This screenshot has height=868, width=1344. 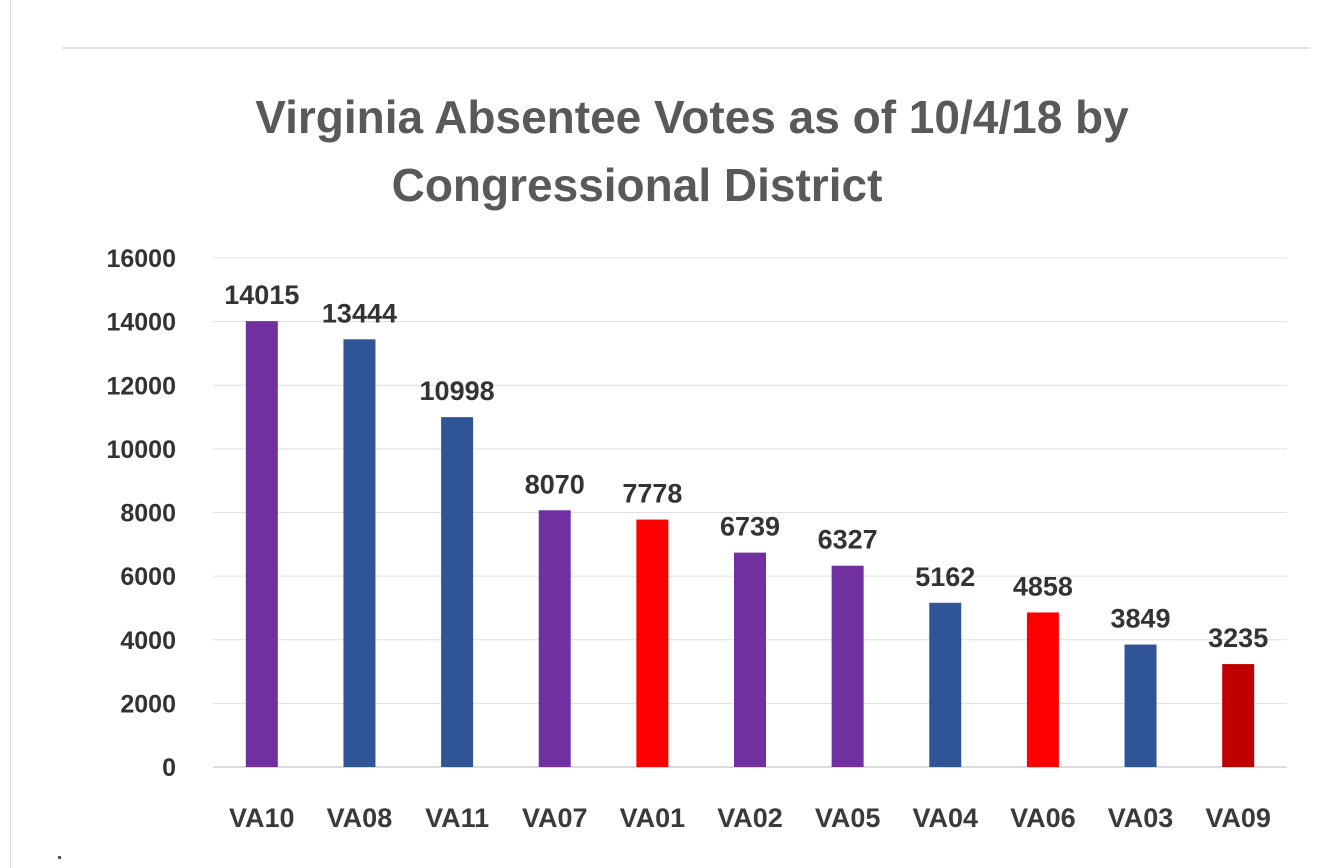 I want to click on chart-title-line-2: Congressional District, so click(x=637, y=185).